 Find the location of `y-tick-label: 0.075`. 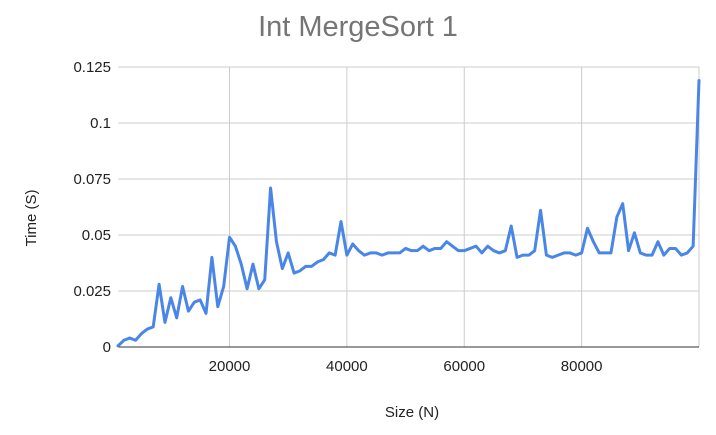

y-tick-label: 0.075 is located at coordinates (92, 179).